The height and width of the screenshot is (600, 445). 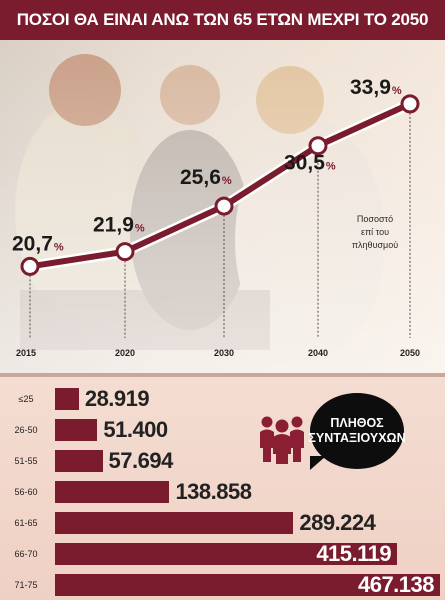 What do you see at coordinates (119, 225) in the screenshot?
I see `data-label: 21,9%` at bounding box center [119, 225].